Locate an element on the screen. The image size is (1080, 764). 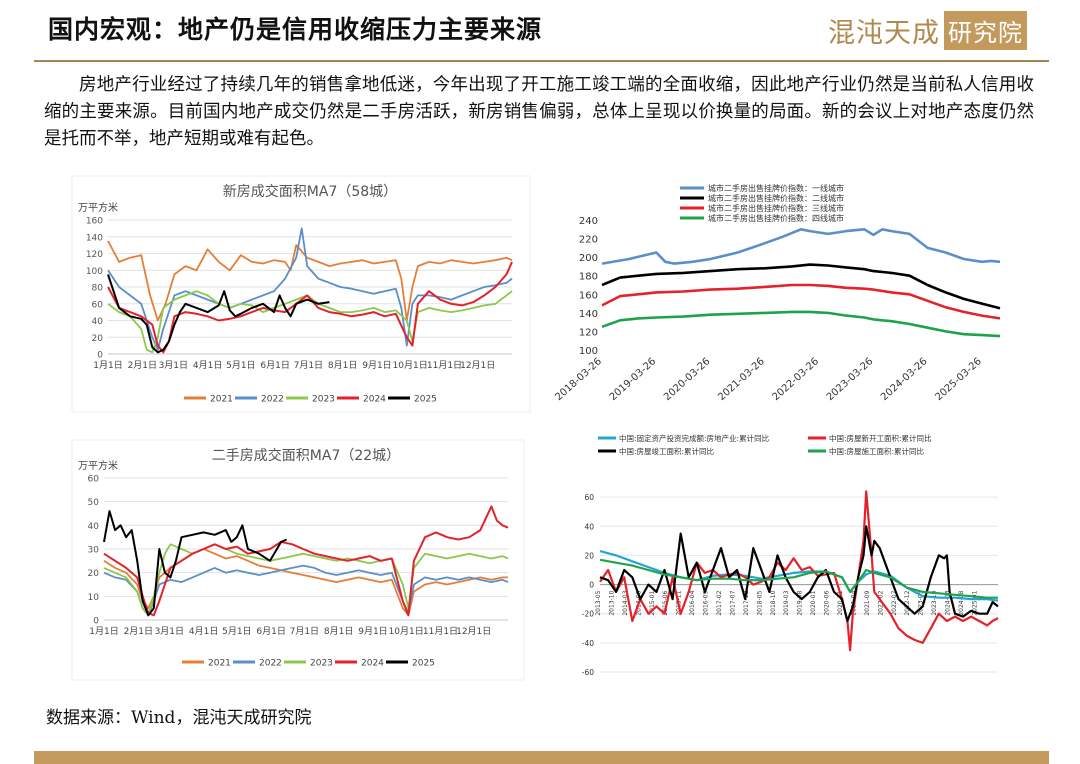
price-xtick-label: 2022-03-26 is located at coordinates (796, 379).